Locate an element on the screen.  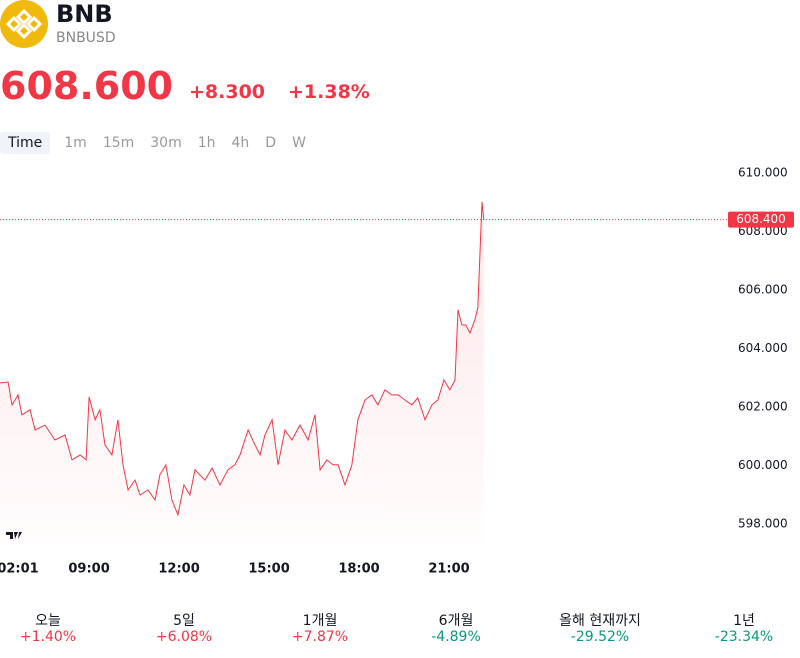
x-tick-label: 18:00 is located at coordinates (358, 569).